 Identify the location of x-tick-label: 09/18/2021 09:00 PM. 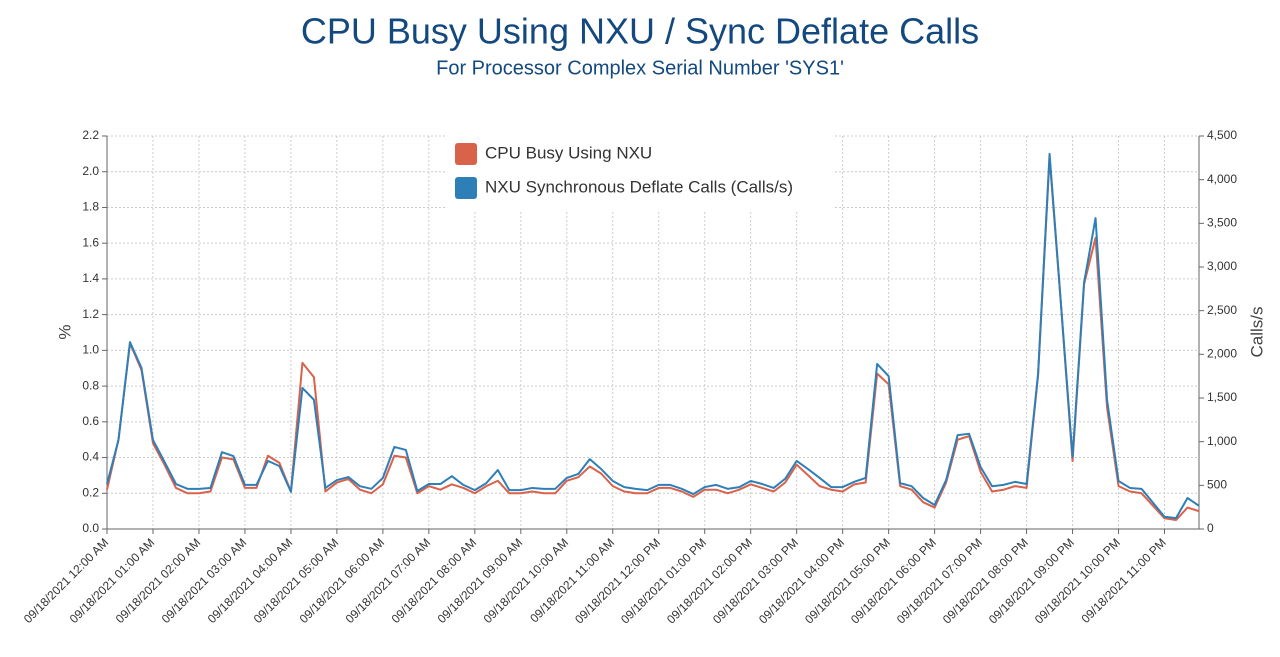
(1031, 580).